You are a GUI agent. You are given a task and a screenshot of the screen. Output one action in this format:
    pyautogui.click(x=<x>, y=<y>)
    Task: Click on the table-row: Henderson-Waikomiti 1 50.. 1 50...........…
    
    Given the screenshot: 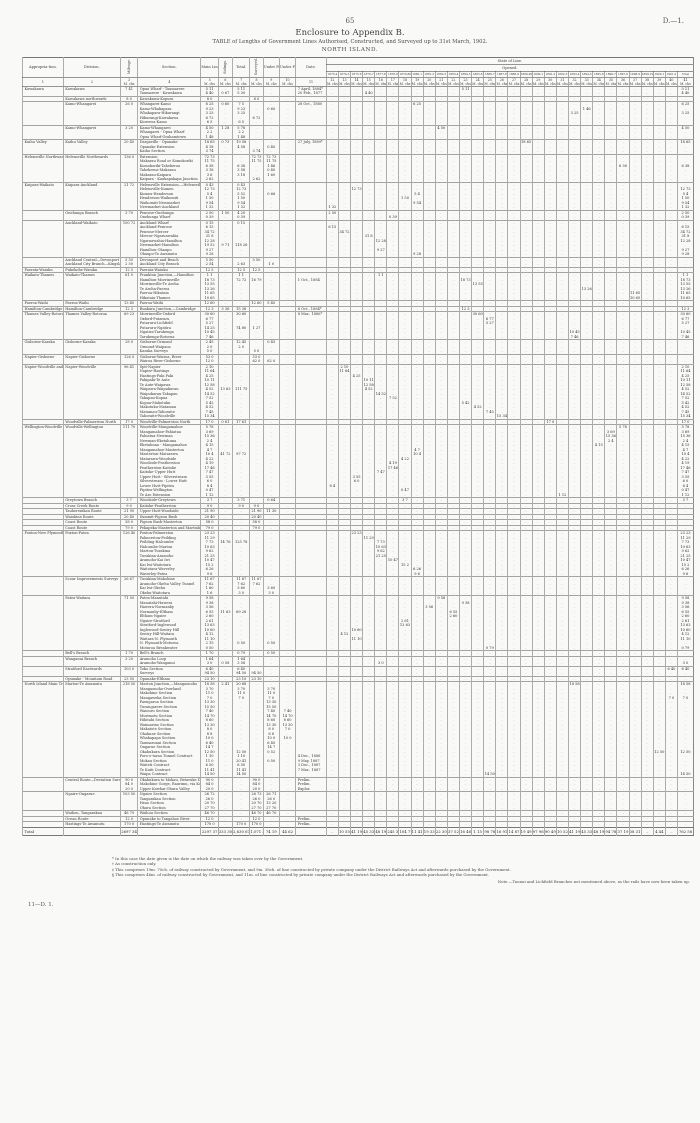 What is the action you would take?
    pyautogui.click(x=358, y=198)
    